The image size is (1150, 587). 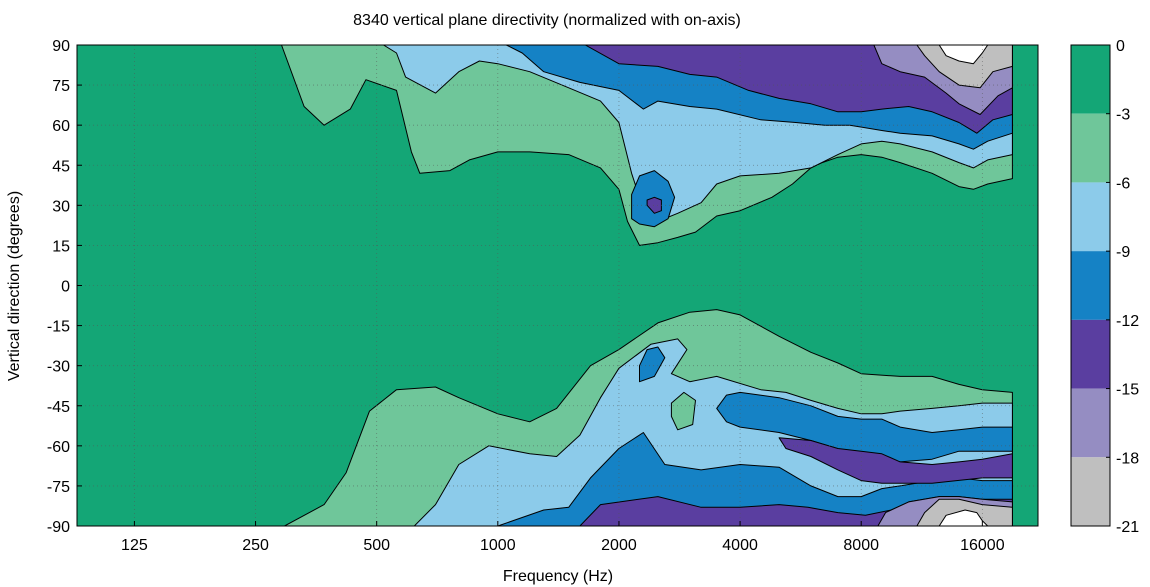 What do you see at coordinates (376, 545) in the screenshot?
I see `x-tick-label-2: 500` at bounding box center [376, 545].